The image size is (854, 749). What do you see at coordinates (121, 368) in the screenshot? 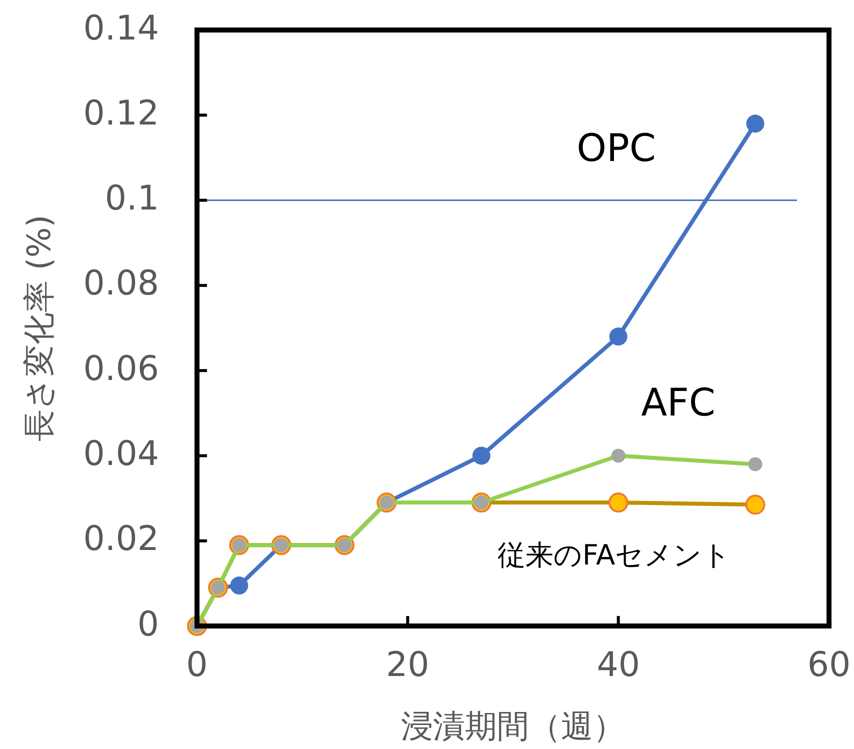
I see `y-tick-label: 0.06` at bounding box center [121, 368].